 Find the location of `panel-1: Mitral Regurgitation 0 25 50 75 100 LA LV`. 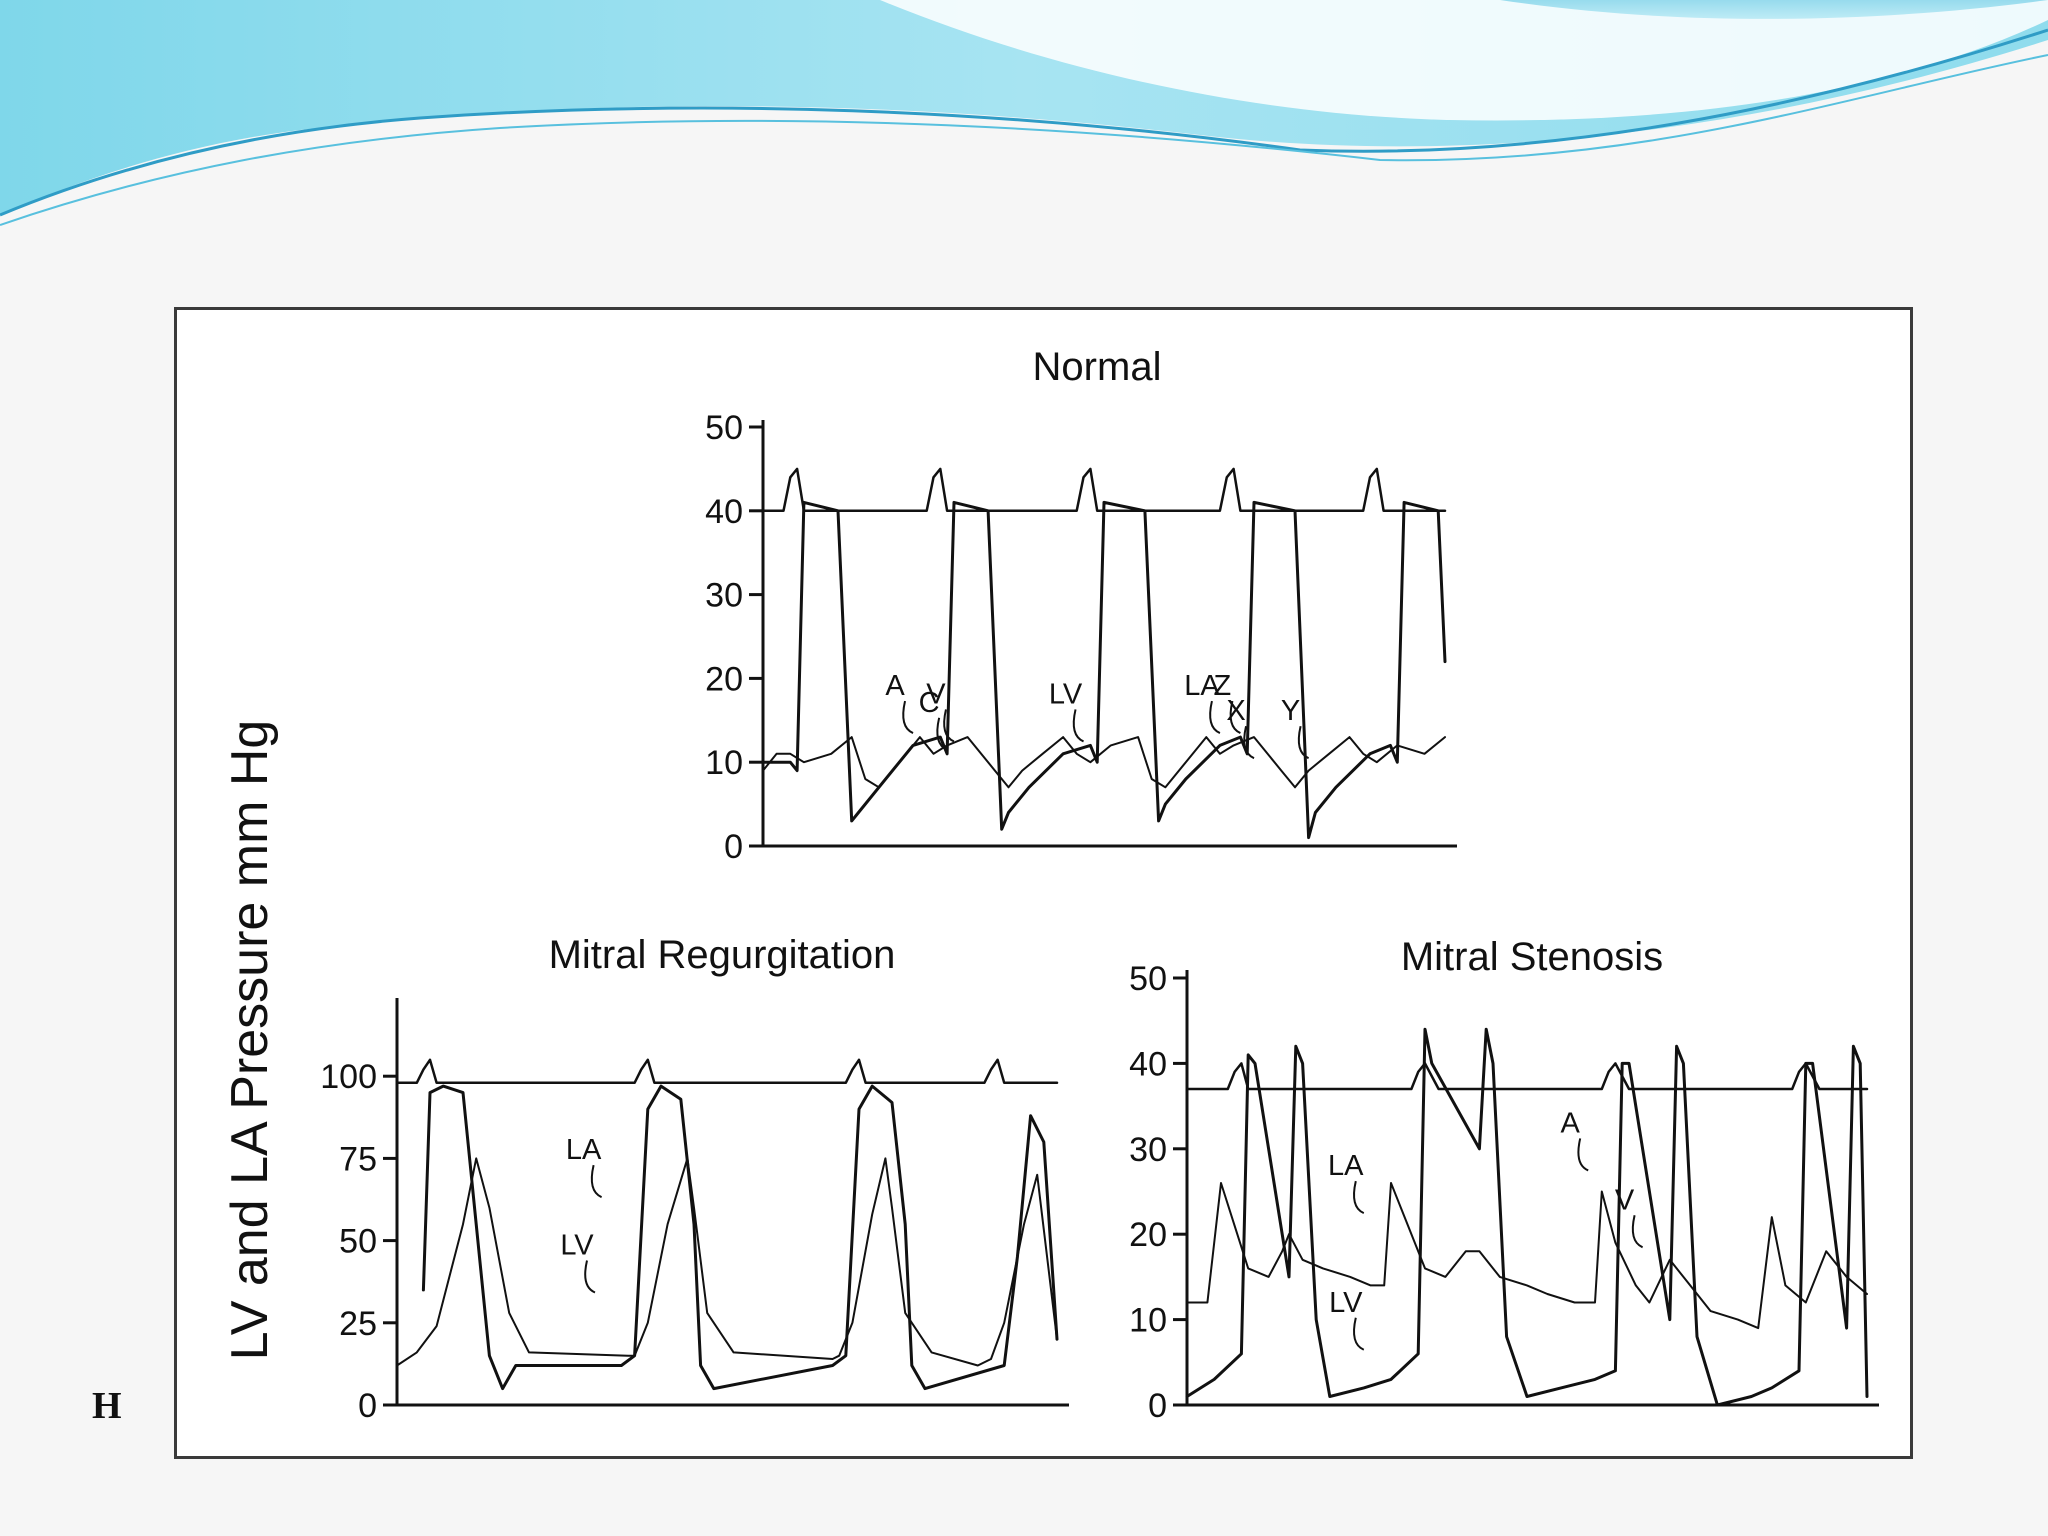

panel-1: Mitral Regurgitation 0 25 50 75 100 LA LV is located at coordinates (694, 1179).